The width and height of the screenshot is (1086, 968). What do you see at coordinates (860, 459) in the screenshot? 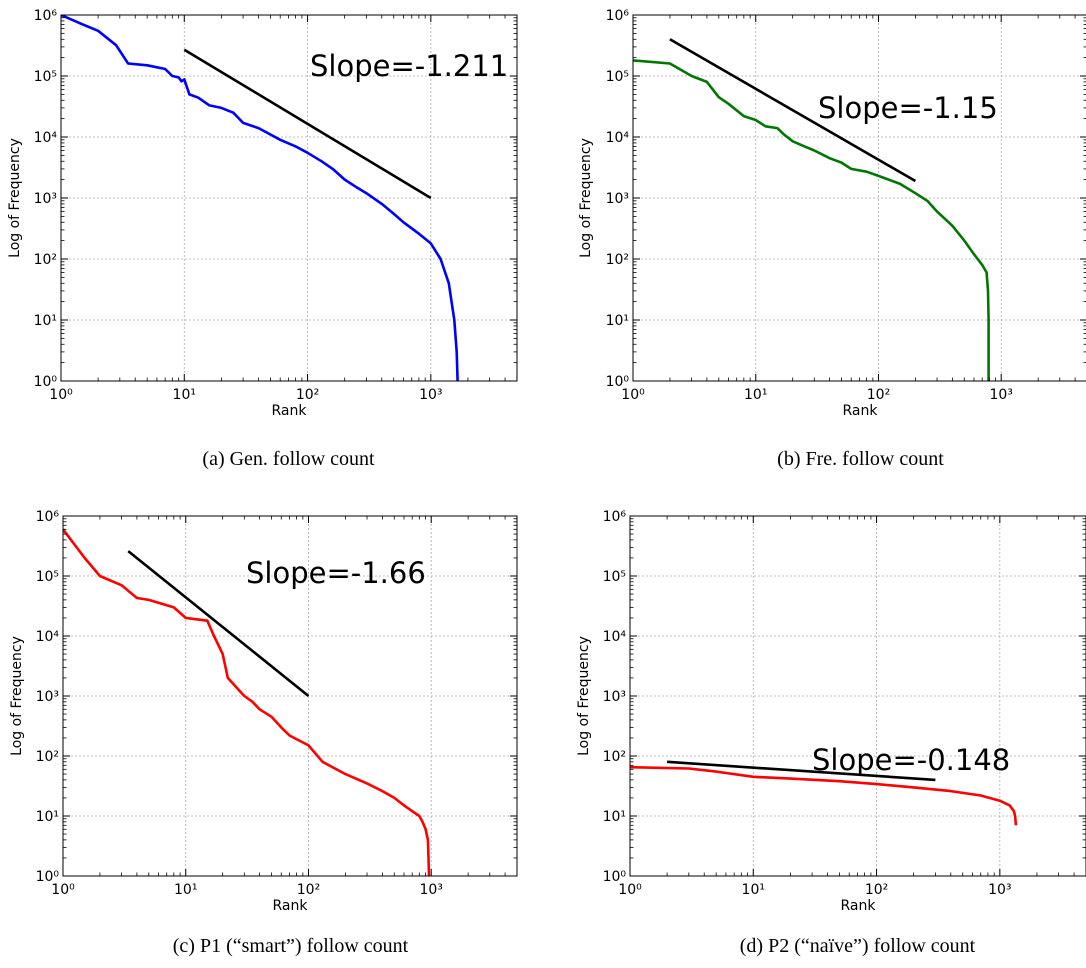
I see `caption-b: (b) Fre. follow count` at bounding box center [860, 459].